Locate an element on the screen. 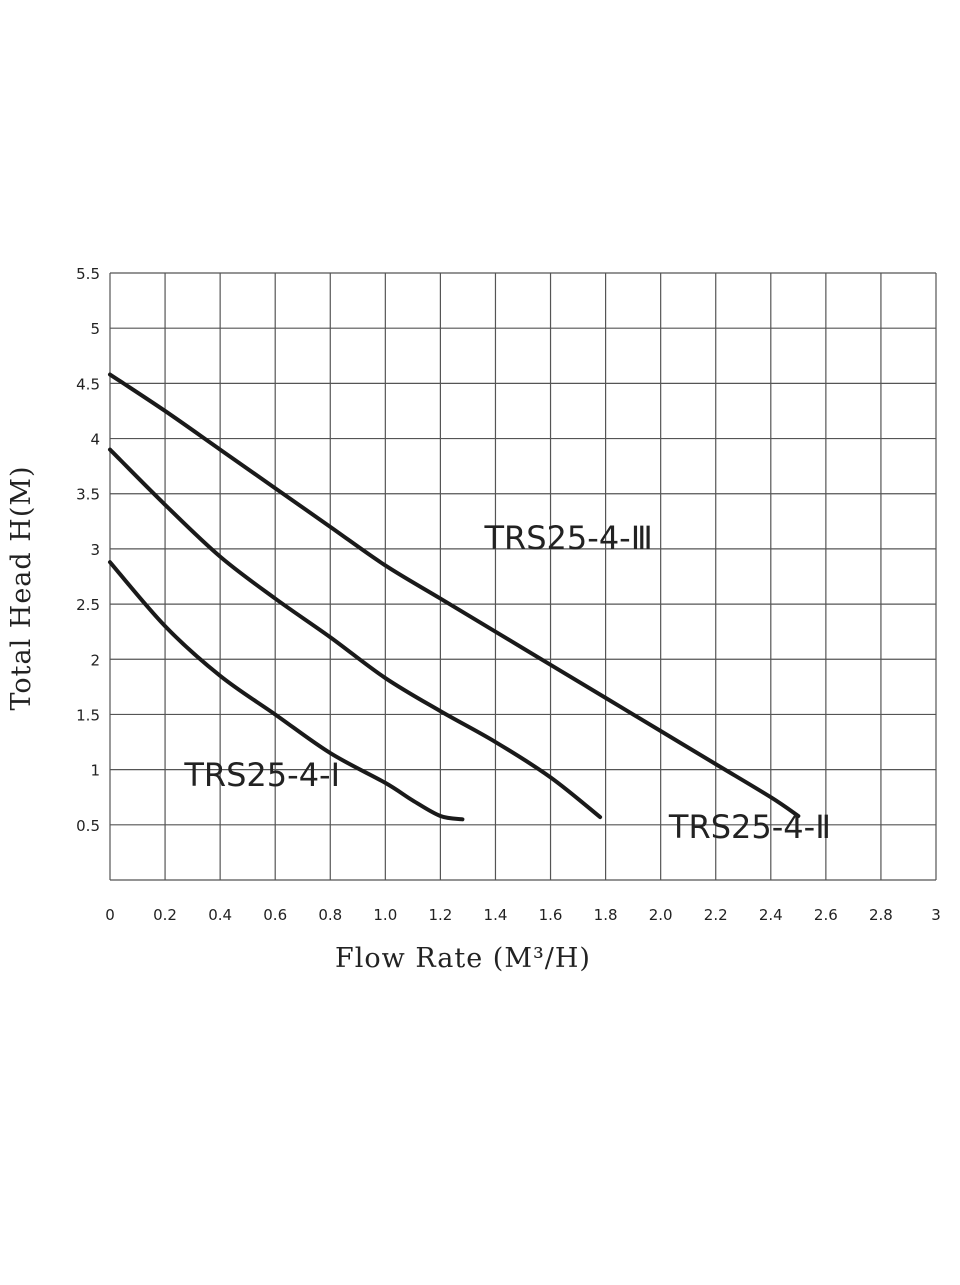  x-tick-label: 2.8 is located at coordinates (881, 915).